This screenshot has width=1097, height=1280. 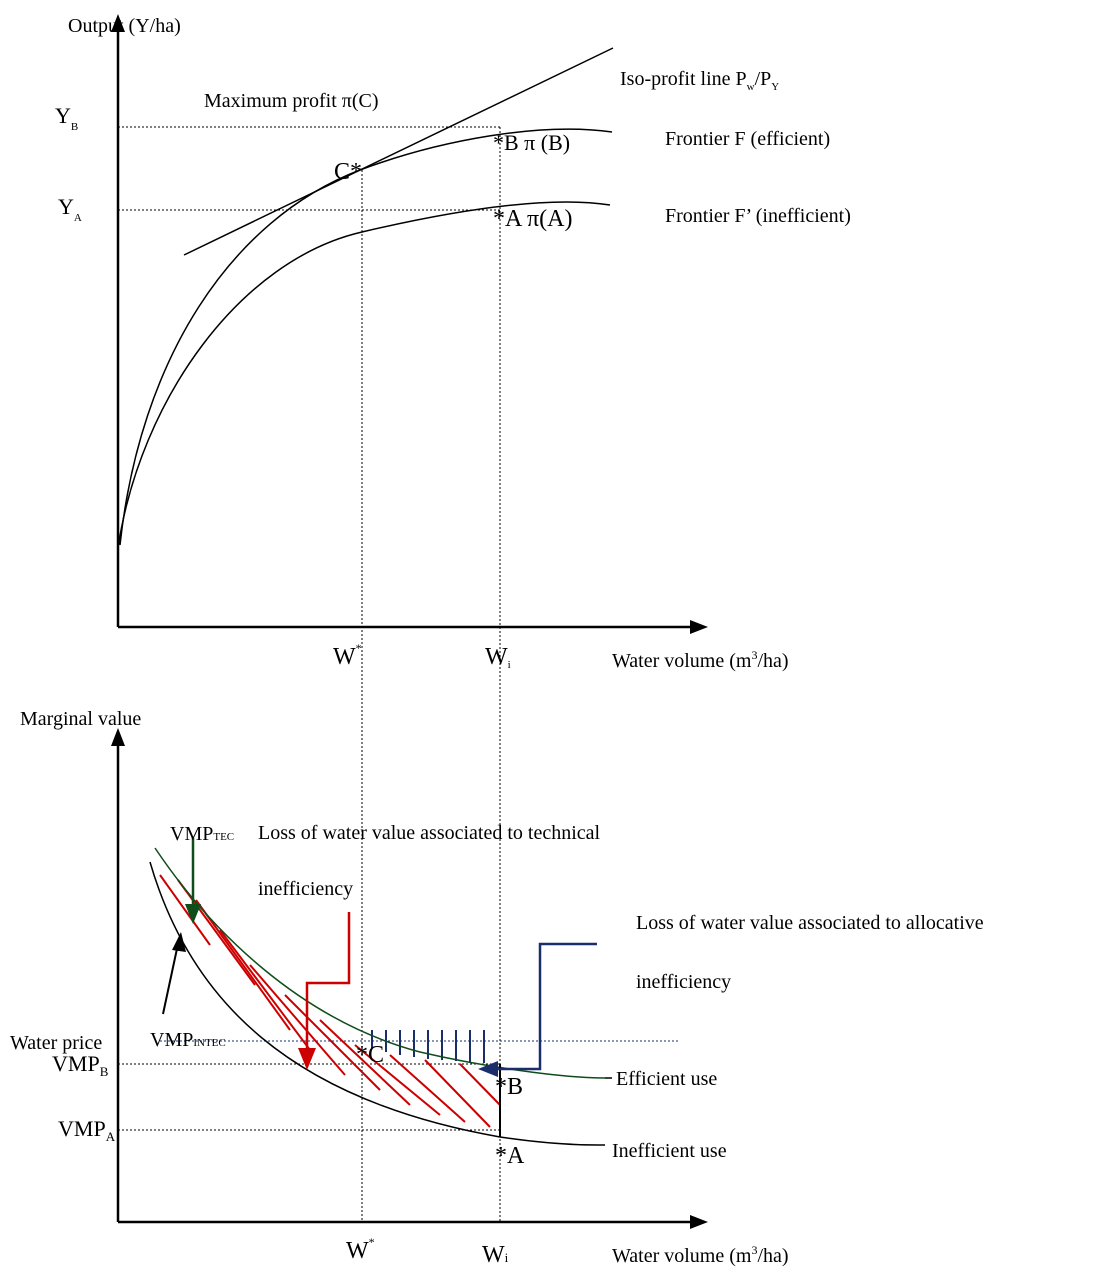 I want to click on allocative-loss-label-line2: inefficiency, so click(x=683, y=982).